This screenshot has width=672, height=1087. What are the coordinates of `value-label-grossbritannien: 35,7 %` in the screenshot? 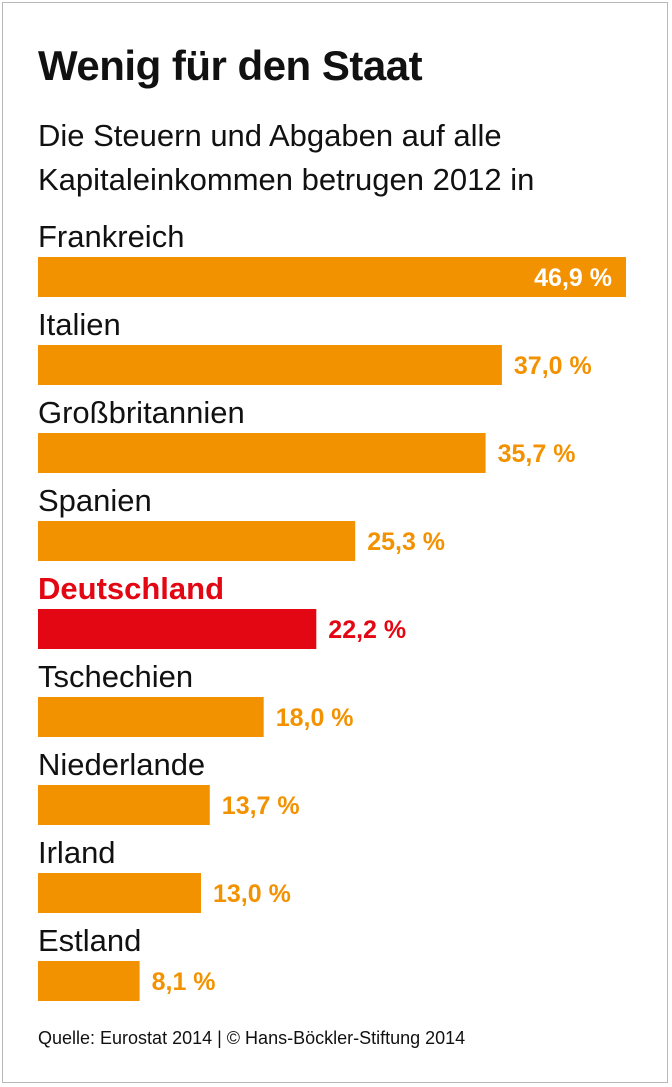 It's located at (537, 454).